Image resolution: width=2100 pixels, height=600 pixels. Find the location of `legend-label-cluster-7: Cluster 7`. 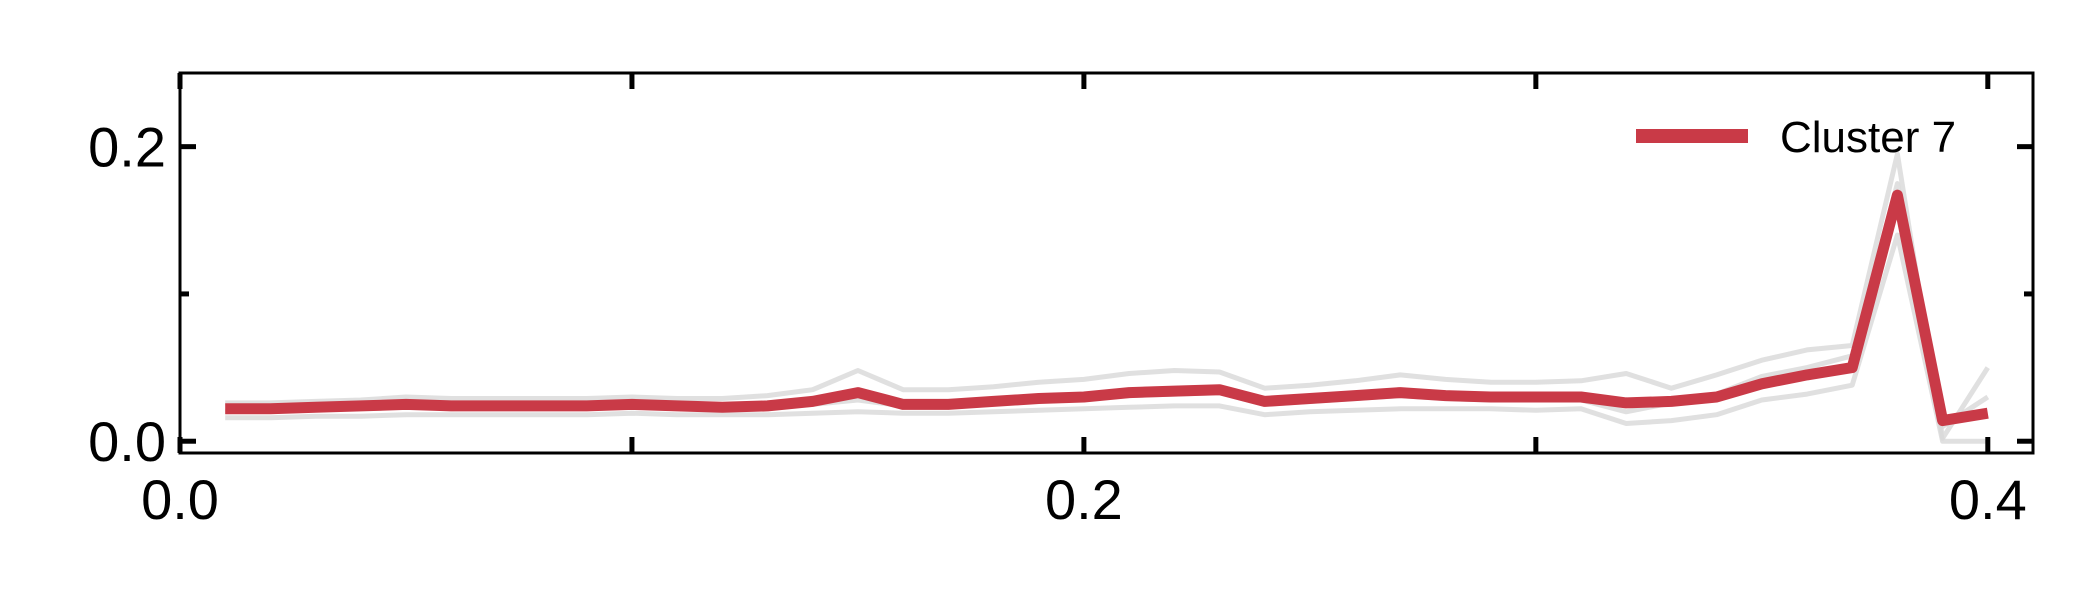

legend-label-cluster-7: Cluster 7 is located at coordinates (1868, 137).